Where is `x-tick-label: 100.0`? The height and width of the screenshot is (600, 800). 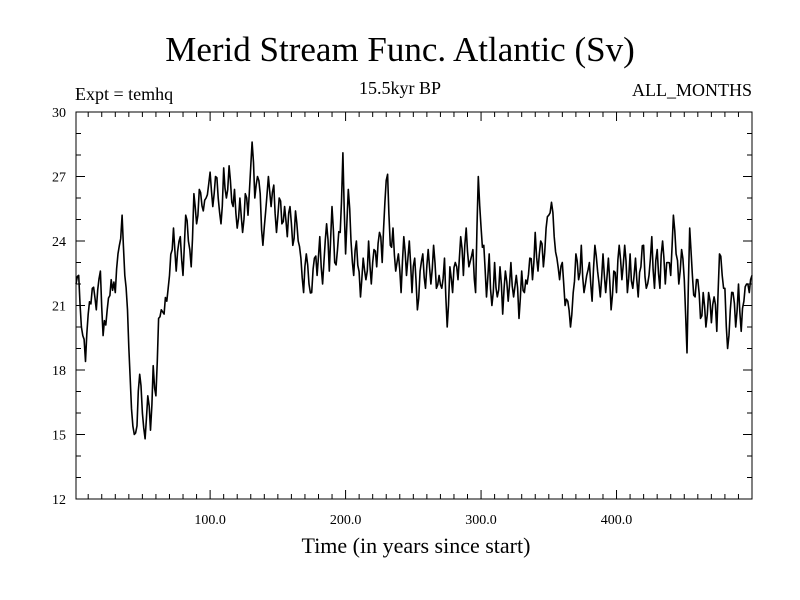
x-tick-label: 100.0 is located at coordinates (210, 520).